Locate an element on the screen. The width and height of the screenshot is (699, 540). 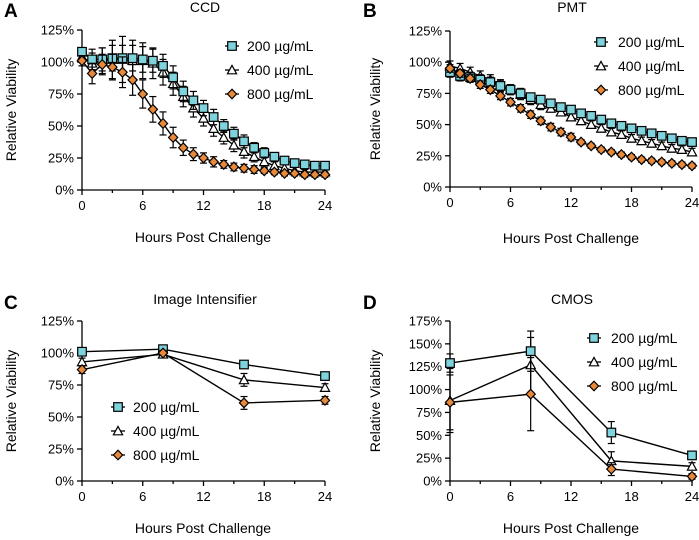
y-tick-label: 50% is located at coordinates (61, 417).